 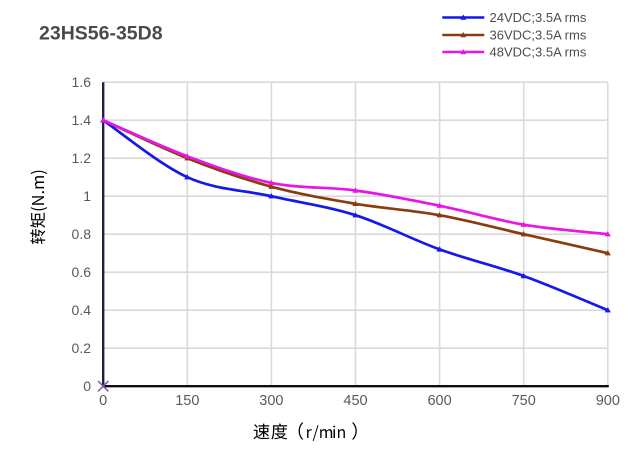 What do you see at coordinates (82, 272) in the screenshot?
I see `svg-text: 0.6` at bounding box center [82, 272].